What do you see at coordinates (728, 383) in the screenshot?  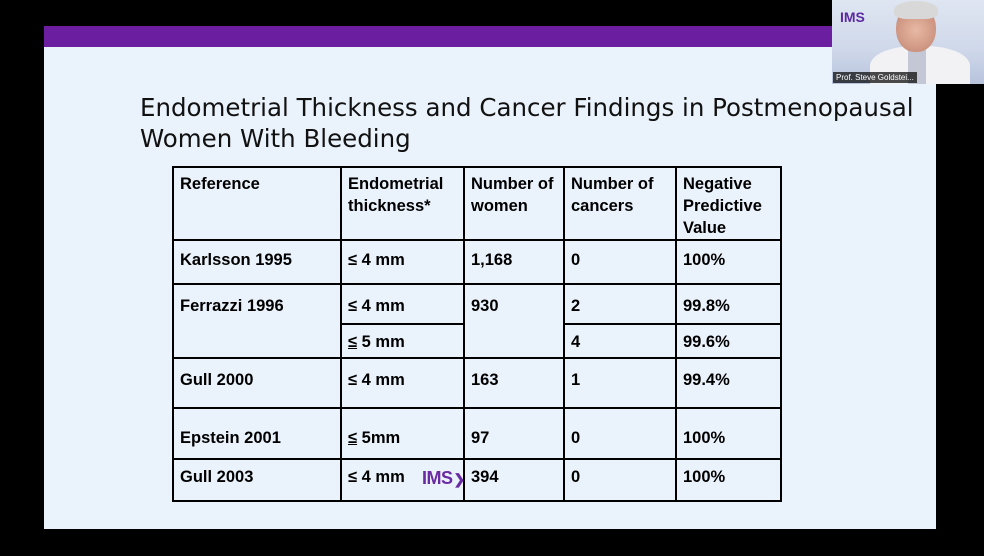 I see `npv-cell: 99.4%` at bounding box center [728, 383].